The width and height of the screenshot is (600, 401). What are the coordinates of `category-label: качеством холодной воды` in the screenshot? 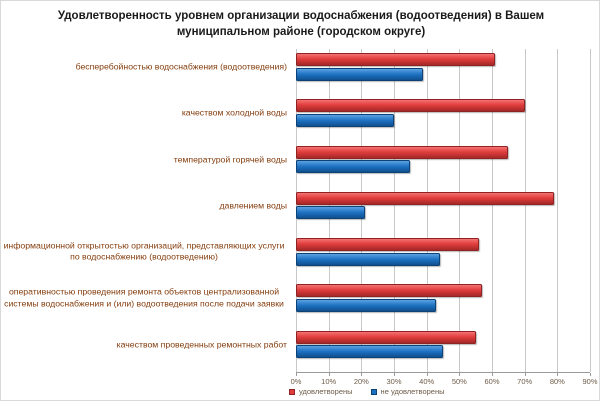 It's located at (234, 112).